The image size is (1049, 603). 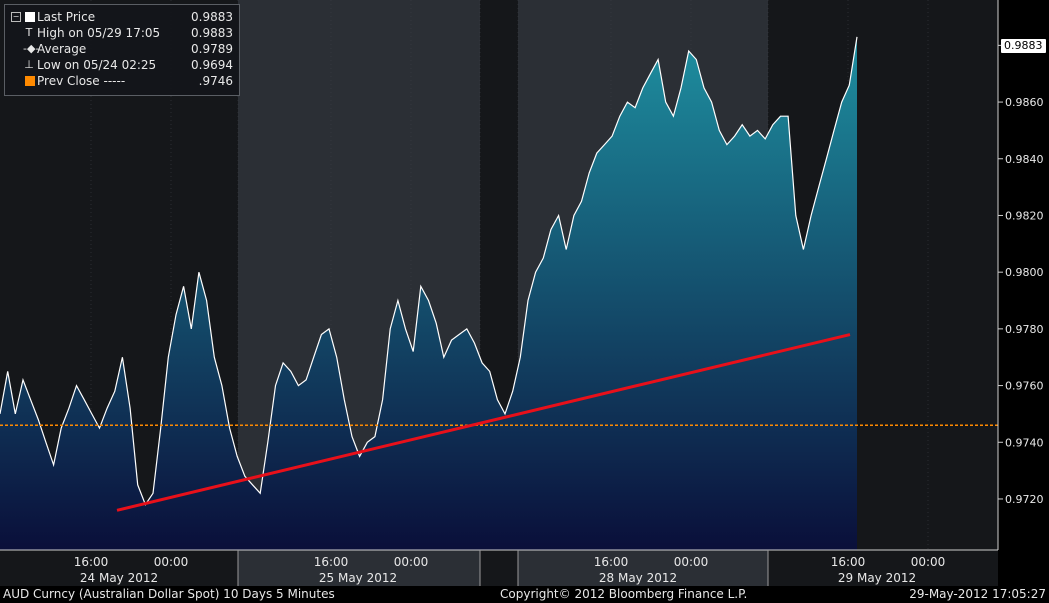 What do you see at coordinates (66, 17) in the screenshot?
I see `legend-label: Last Price` at bounding box center [66, 17].